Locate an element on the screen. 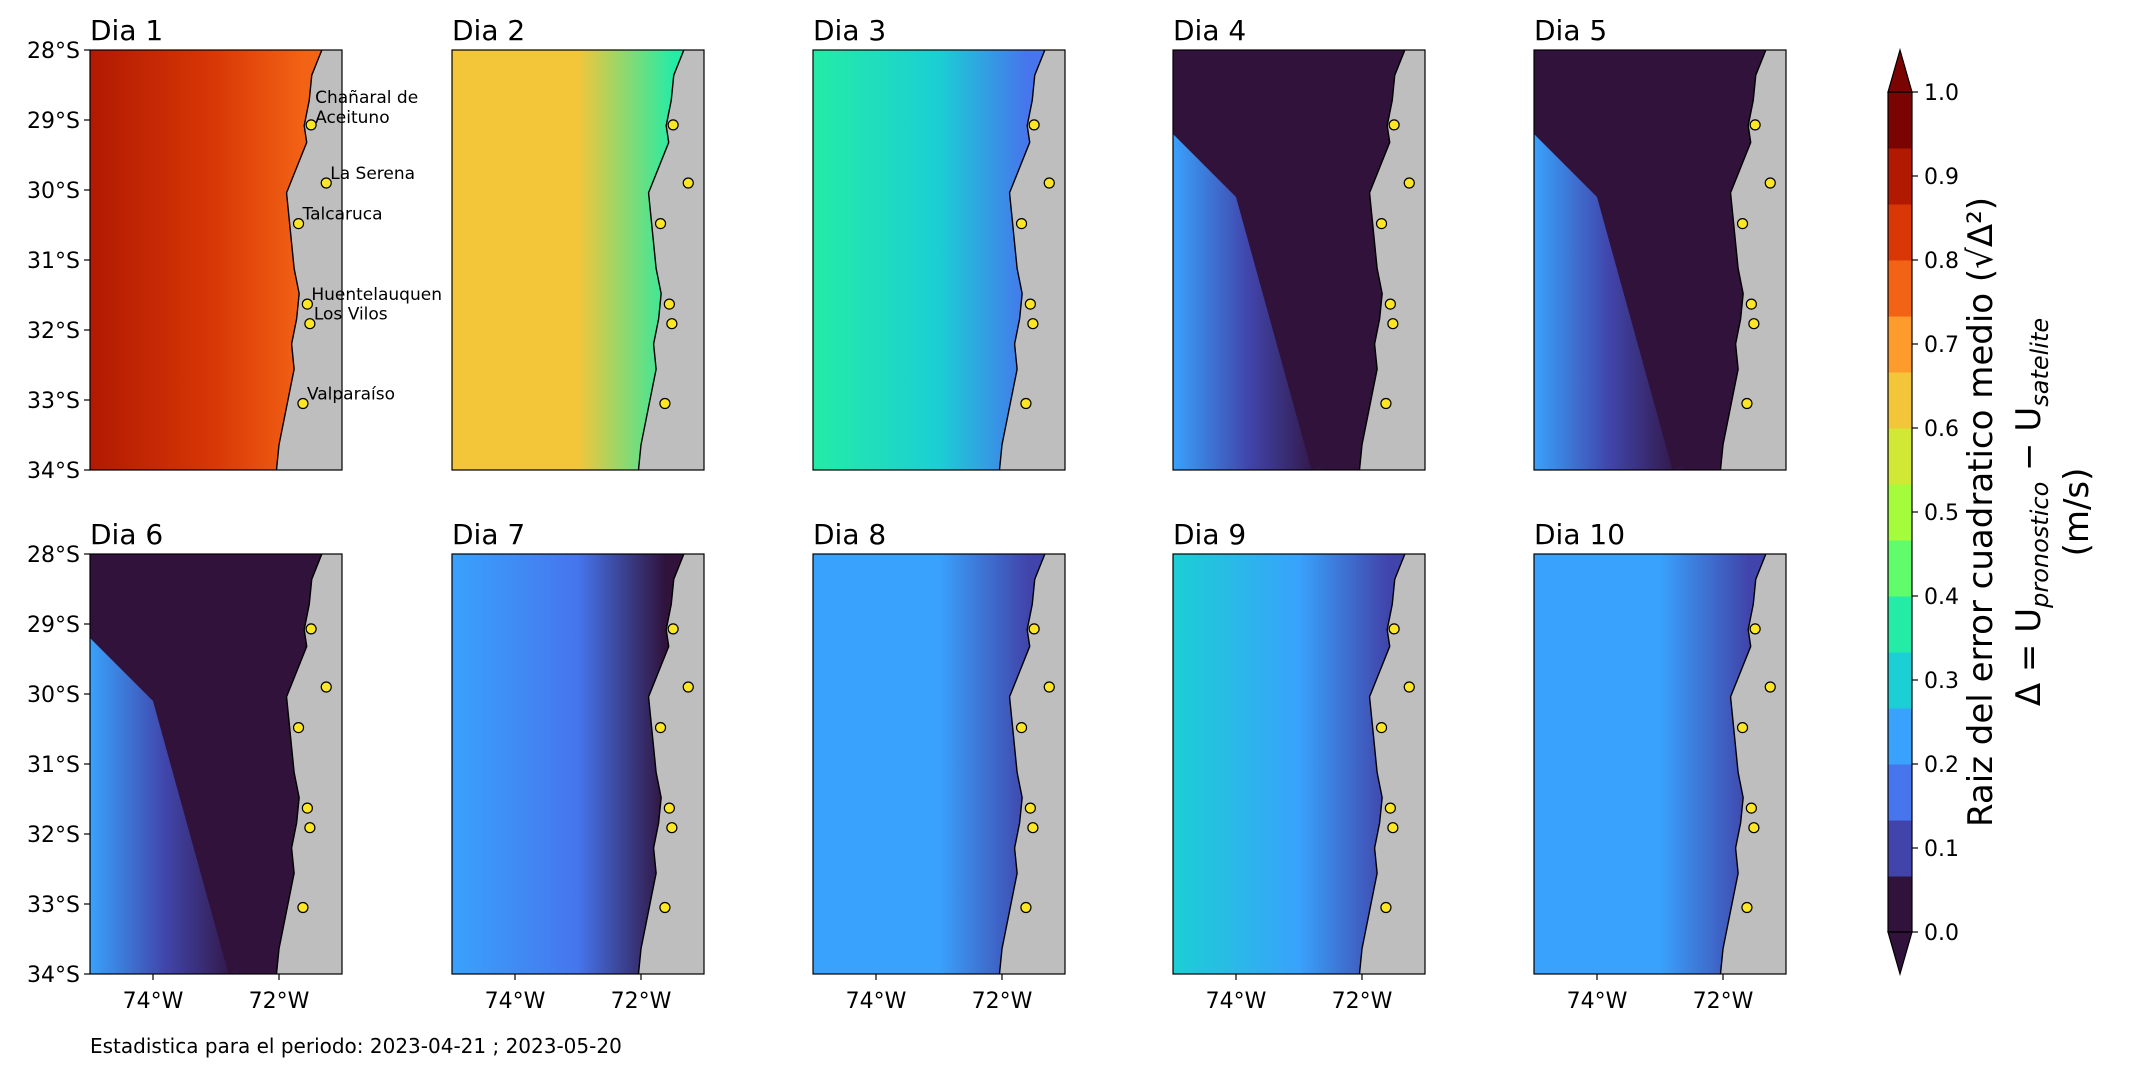 Image resolution: width=2143 pixels, height=1072 pixels. city-label: Huentelauquen is located at coordinates (376, 295).